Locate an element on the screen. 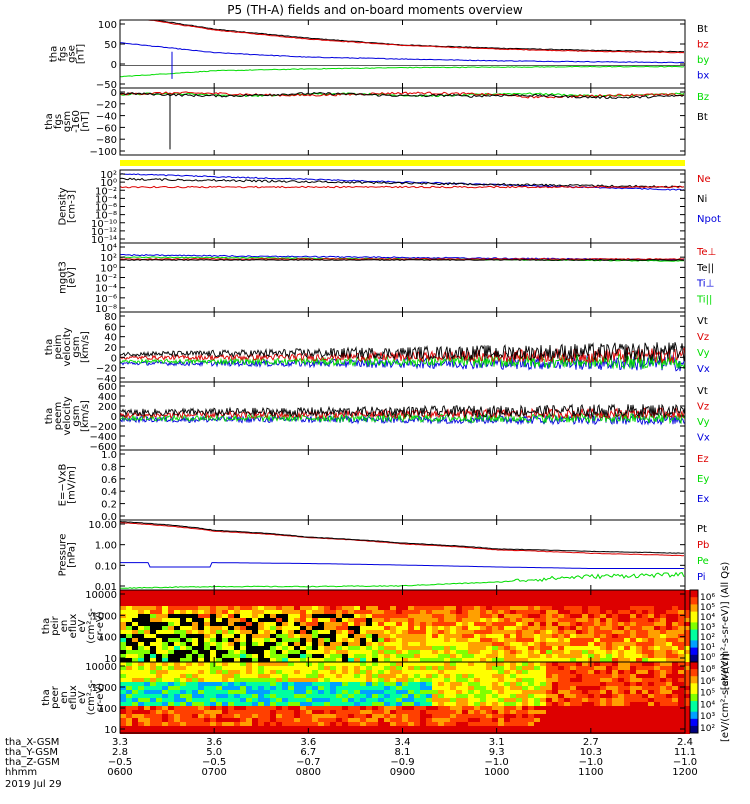  colorbar-cell is located at coordinates (694, 692).